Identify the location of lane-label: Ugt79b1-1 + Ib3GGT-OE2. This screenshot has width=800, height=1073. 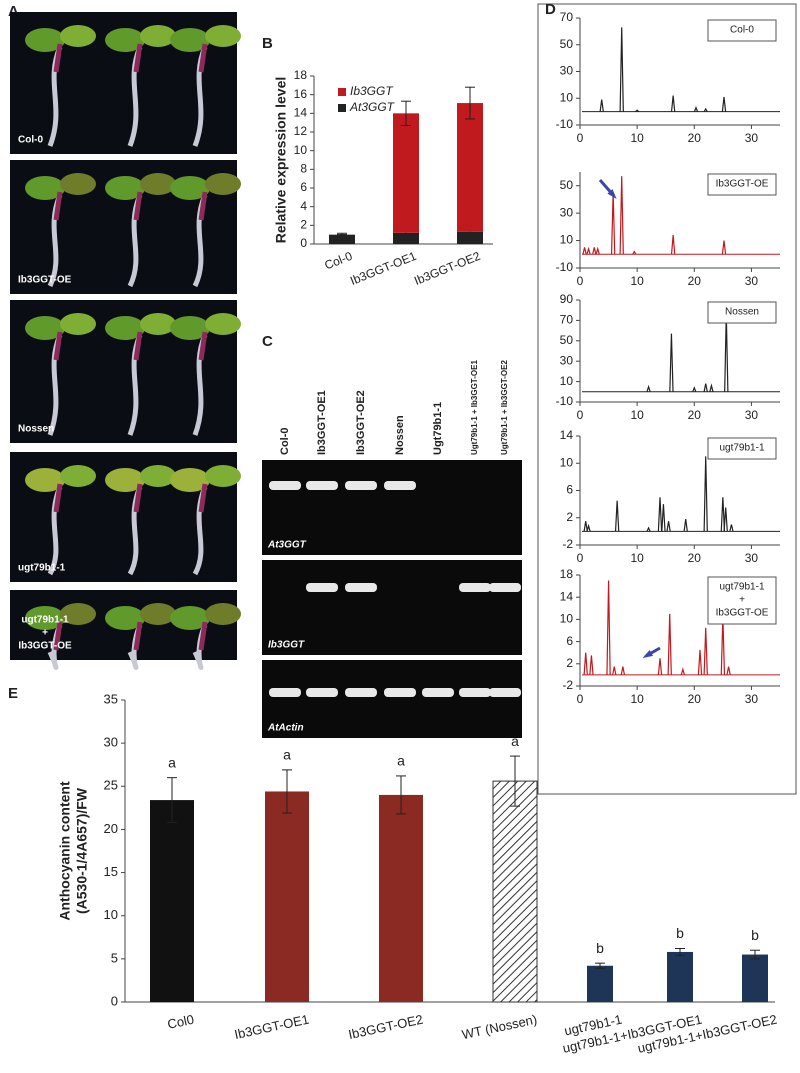
(504, 407).